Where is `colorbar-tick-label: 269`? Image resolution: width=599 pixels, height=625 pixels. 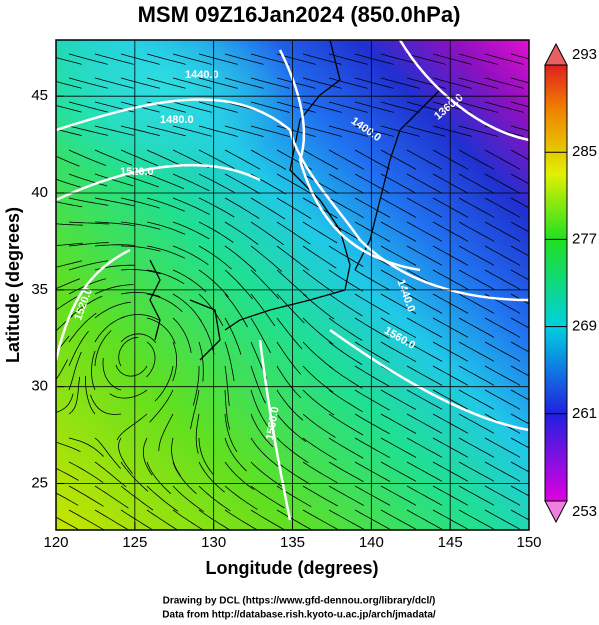
colorbar-tick-label: 269 is located at coordinates (584, 326).